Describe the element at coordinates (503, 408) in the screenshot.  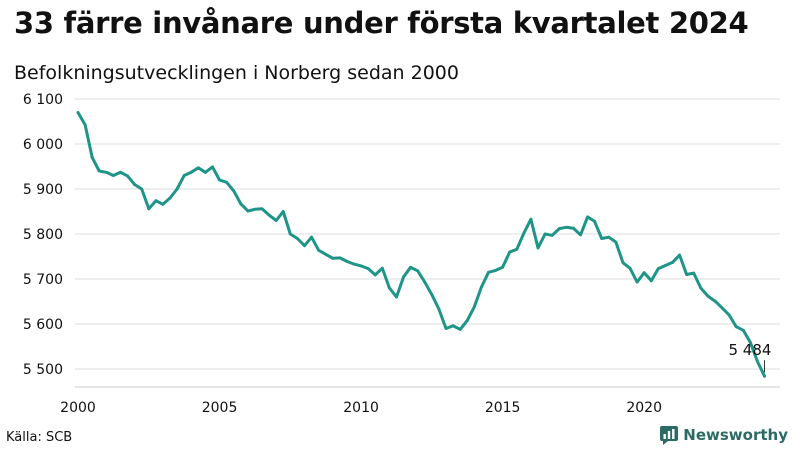
I see `x-tick-label: 2015` at that location.